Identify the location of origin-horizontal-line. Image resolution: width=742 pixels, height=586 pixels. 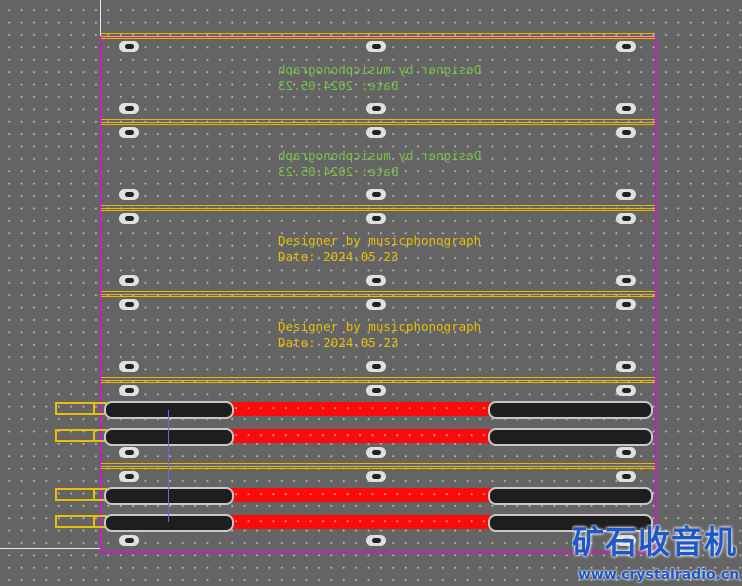
(50, 548).